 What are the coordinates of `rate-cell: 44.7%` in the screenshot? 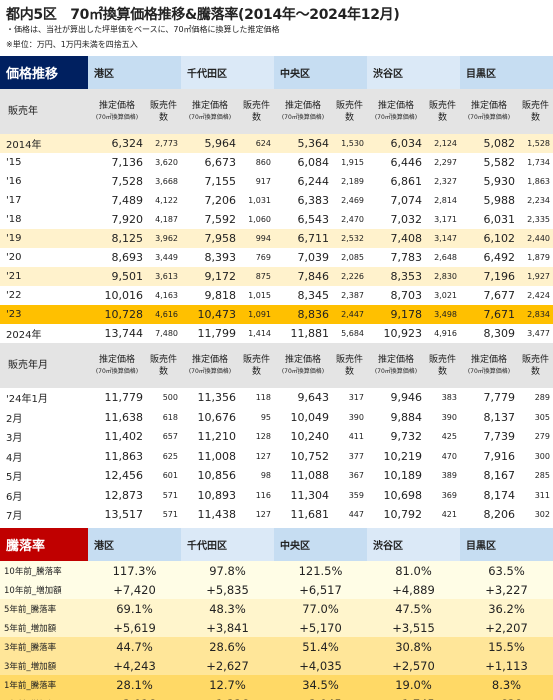 It's located at (134, 646).